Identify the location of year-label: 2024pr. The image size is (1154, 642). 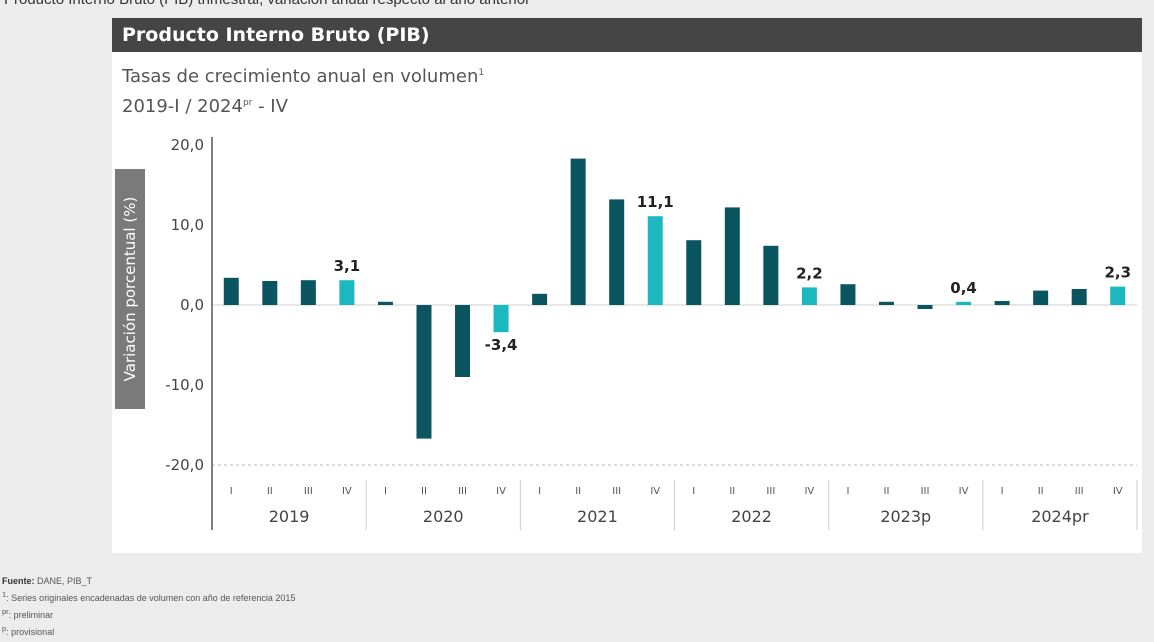
(1060, 516).